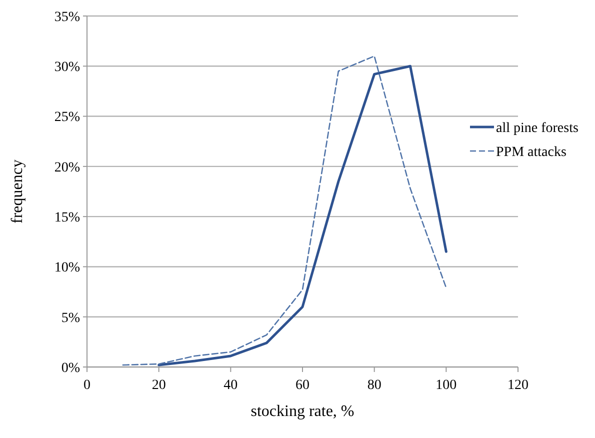 This screenshot has width=595, height=438. I want to click on x-tick-label: 100, so click(446, 385).